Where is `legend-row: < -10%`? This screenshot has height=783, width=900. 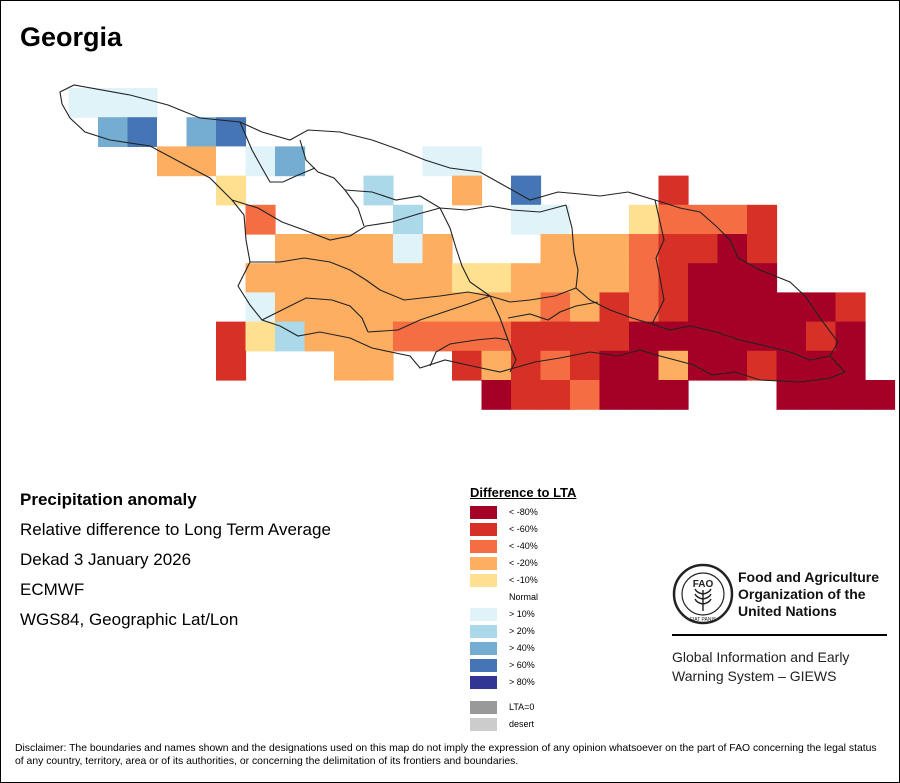 legend-row: < -10% is located at coordinates (523, 580).